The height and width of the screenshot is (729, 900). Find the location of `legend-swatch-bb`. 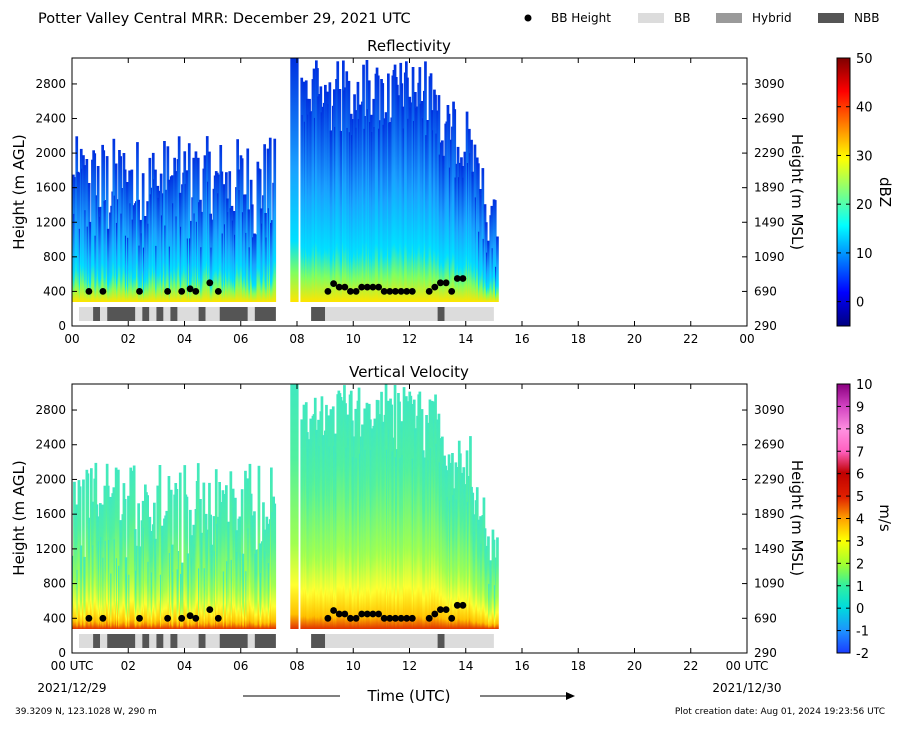

legend-swatch-bb is located at coordinates (651, 18).